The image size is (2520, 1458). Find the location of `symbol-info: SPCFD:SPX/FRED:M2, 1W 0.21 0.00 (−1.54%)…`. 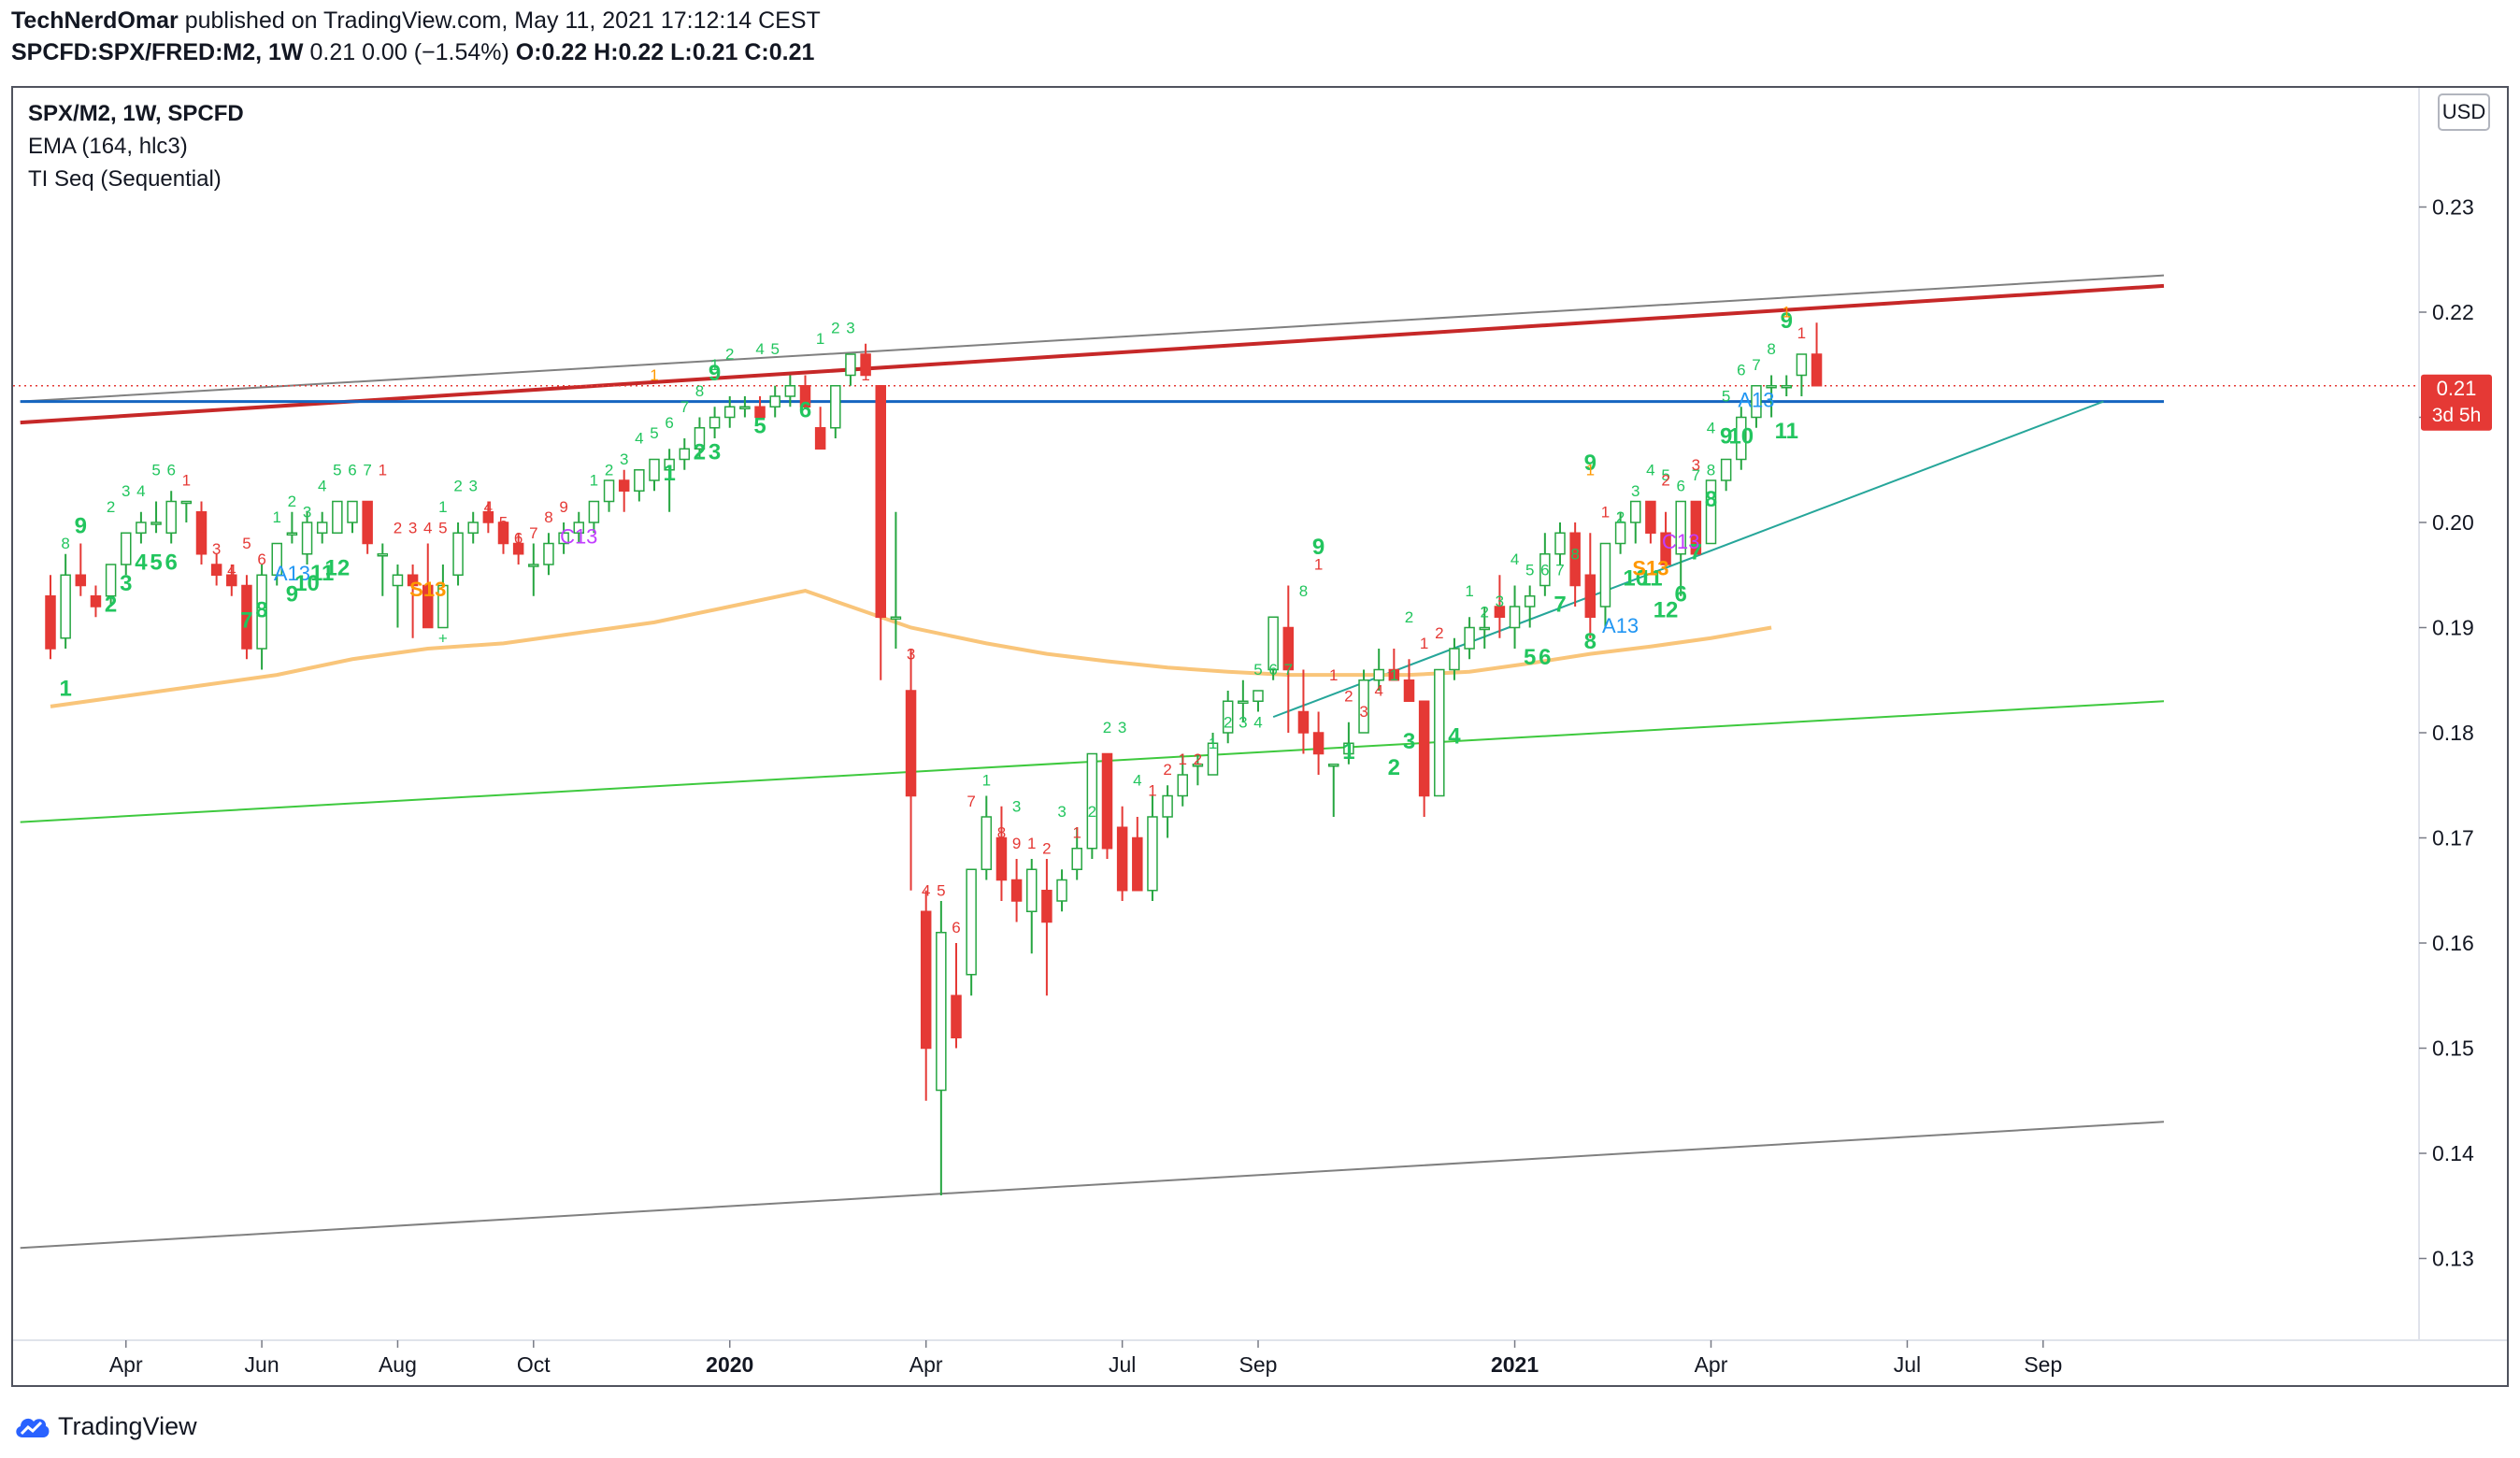

symbol-info: SPCFD:SPX/FRED:M2, 1W 0.21 0.00 (−1.54%)… is located at coordinates (412, 52).